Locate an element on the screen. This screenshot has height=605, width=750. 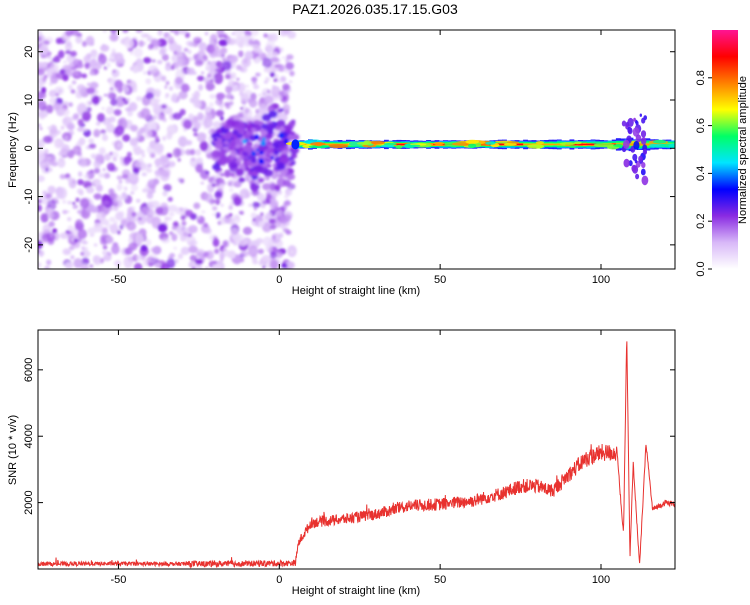
signal-band is located at coordinates (480, 149).